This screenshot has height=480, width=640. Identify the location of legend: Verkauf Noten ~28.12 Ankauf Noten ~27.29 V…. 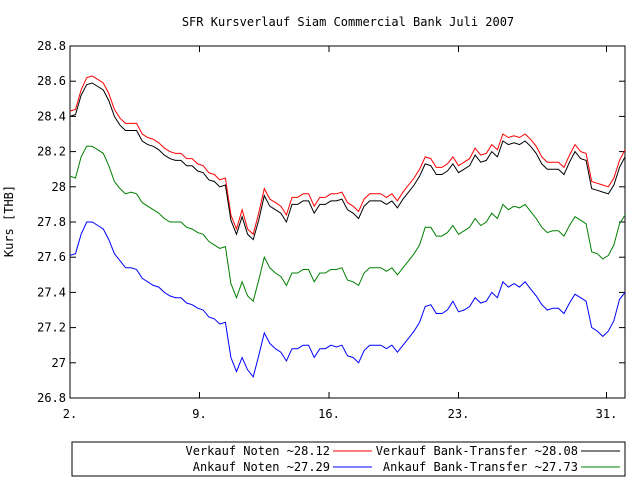
(348, 459).